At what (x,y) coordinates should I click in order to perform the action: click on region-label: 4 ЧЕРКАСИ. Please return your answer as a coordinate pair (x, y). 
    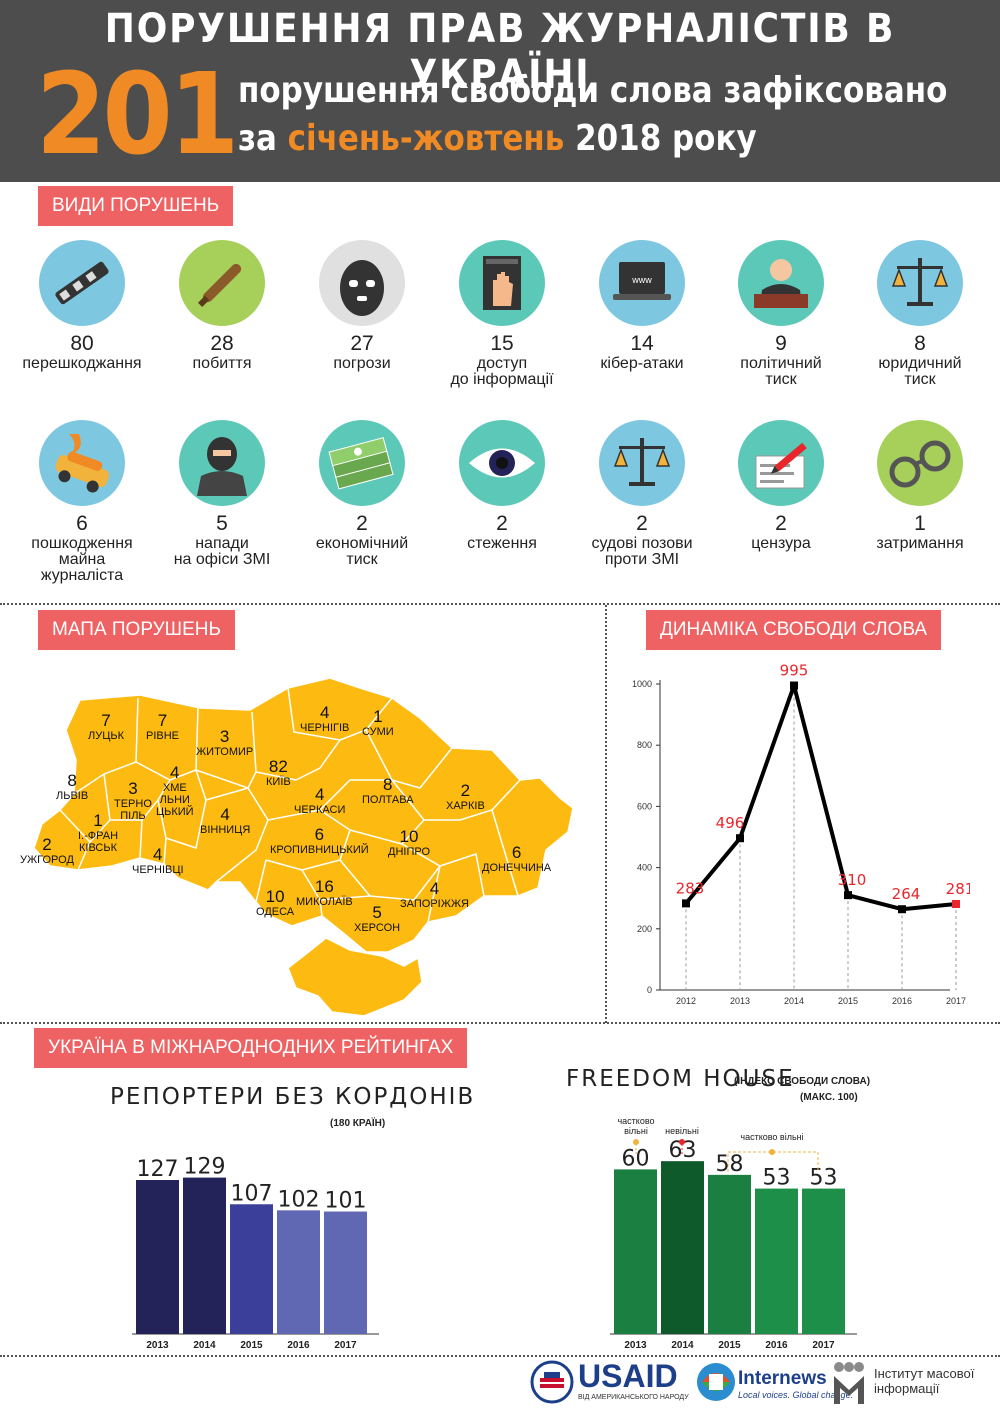
    Looking at the image, I should click on (319, 801).